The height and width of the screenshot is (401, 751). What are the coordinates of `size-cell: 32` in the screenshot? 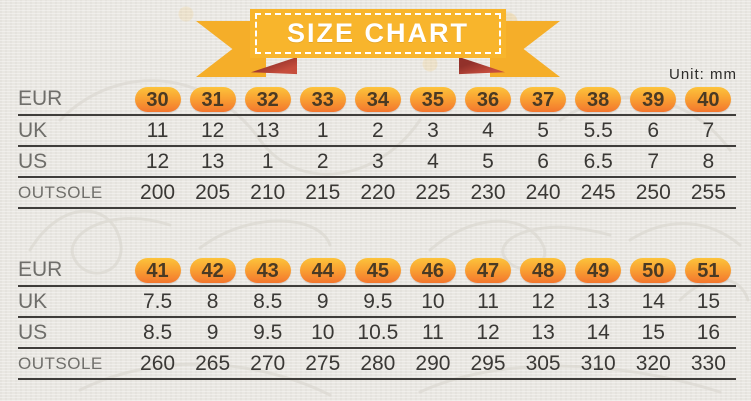 It's located at (268, 100).